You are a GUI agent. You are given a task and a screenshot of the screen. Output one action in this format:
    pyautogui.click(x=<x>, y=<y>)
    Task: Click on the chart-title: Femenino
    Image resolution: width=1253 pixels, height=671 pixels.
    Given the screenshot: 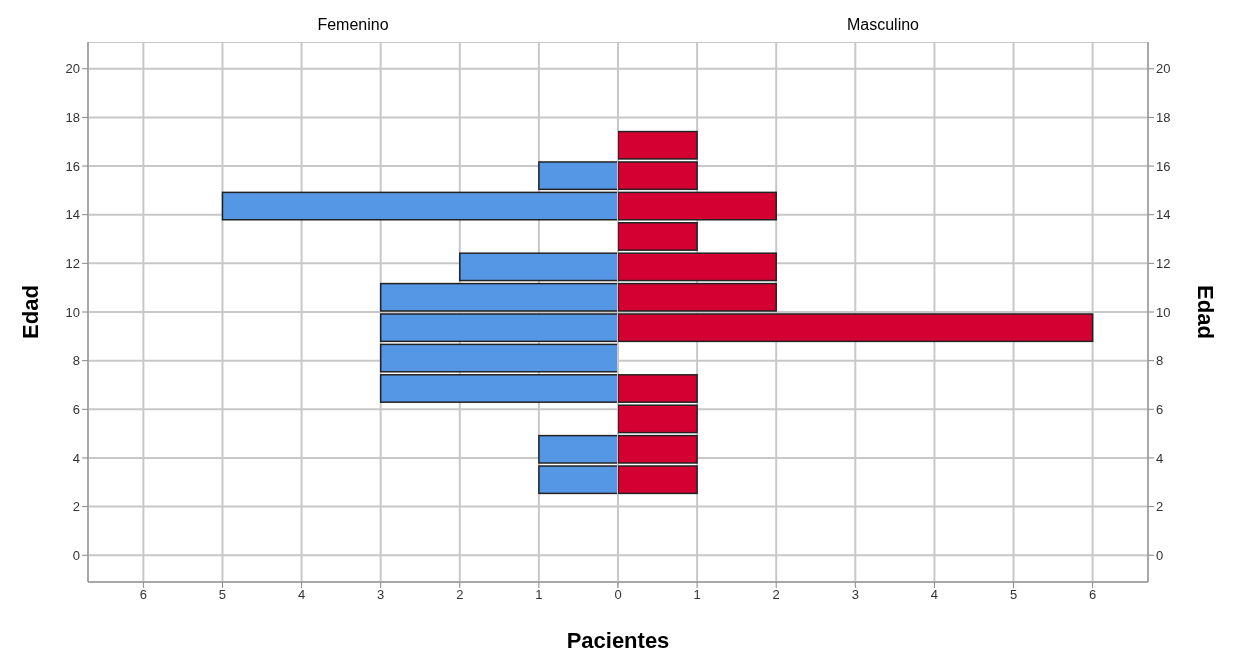 What is the action you would take?
    pyautogui.click(x=353, y=25)
    